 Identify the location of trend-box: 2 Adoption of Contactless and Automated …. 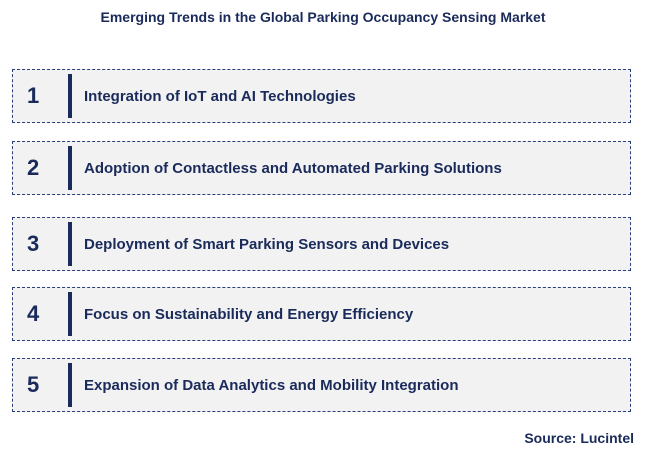
(321, 168).